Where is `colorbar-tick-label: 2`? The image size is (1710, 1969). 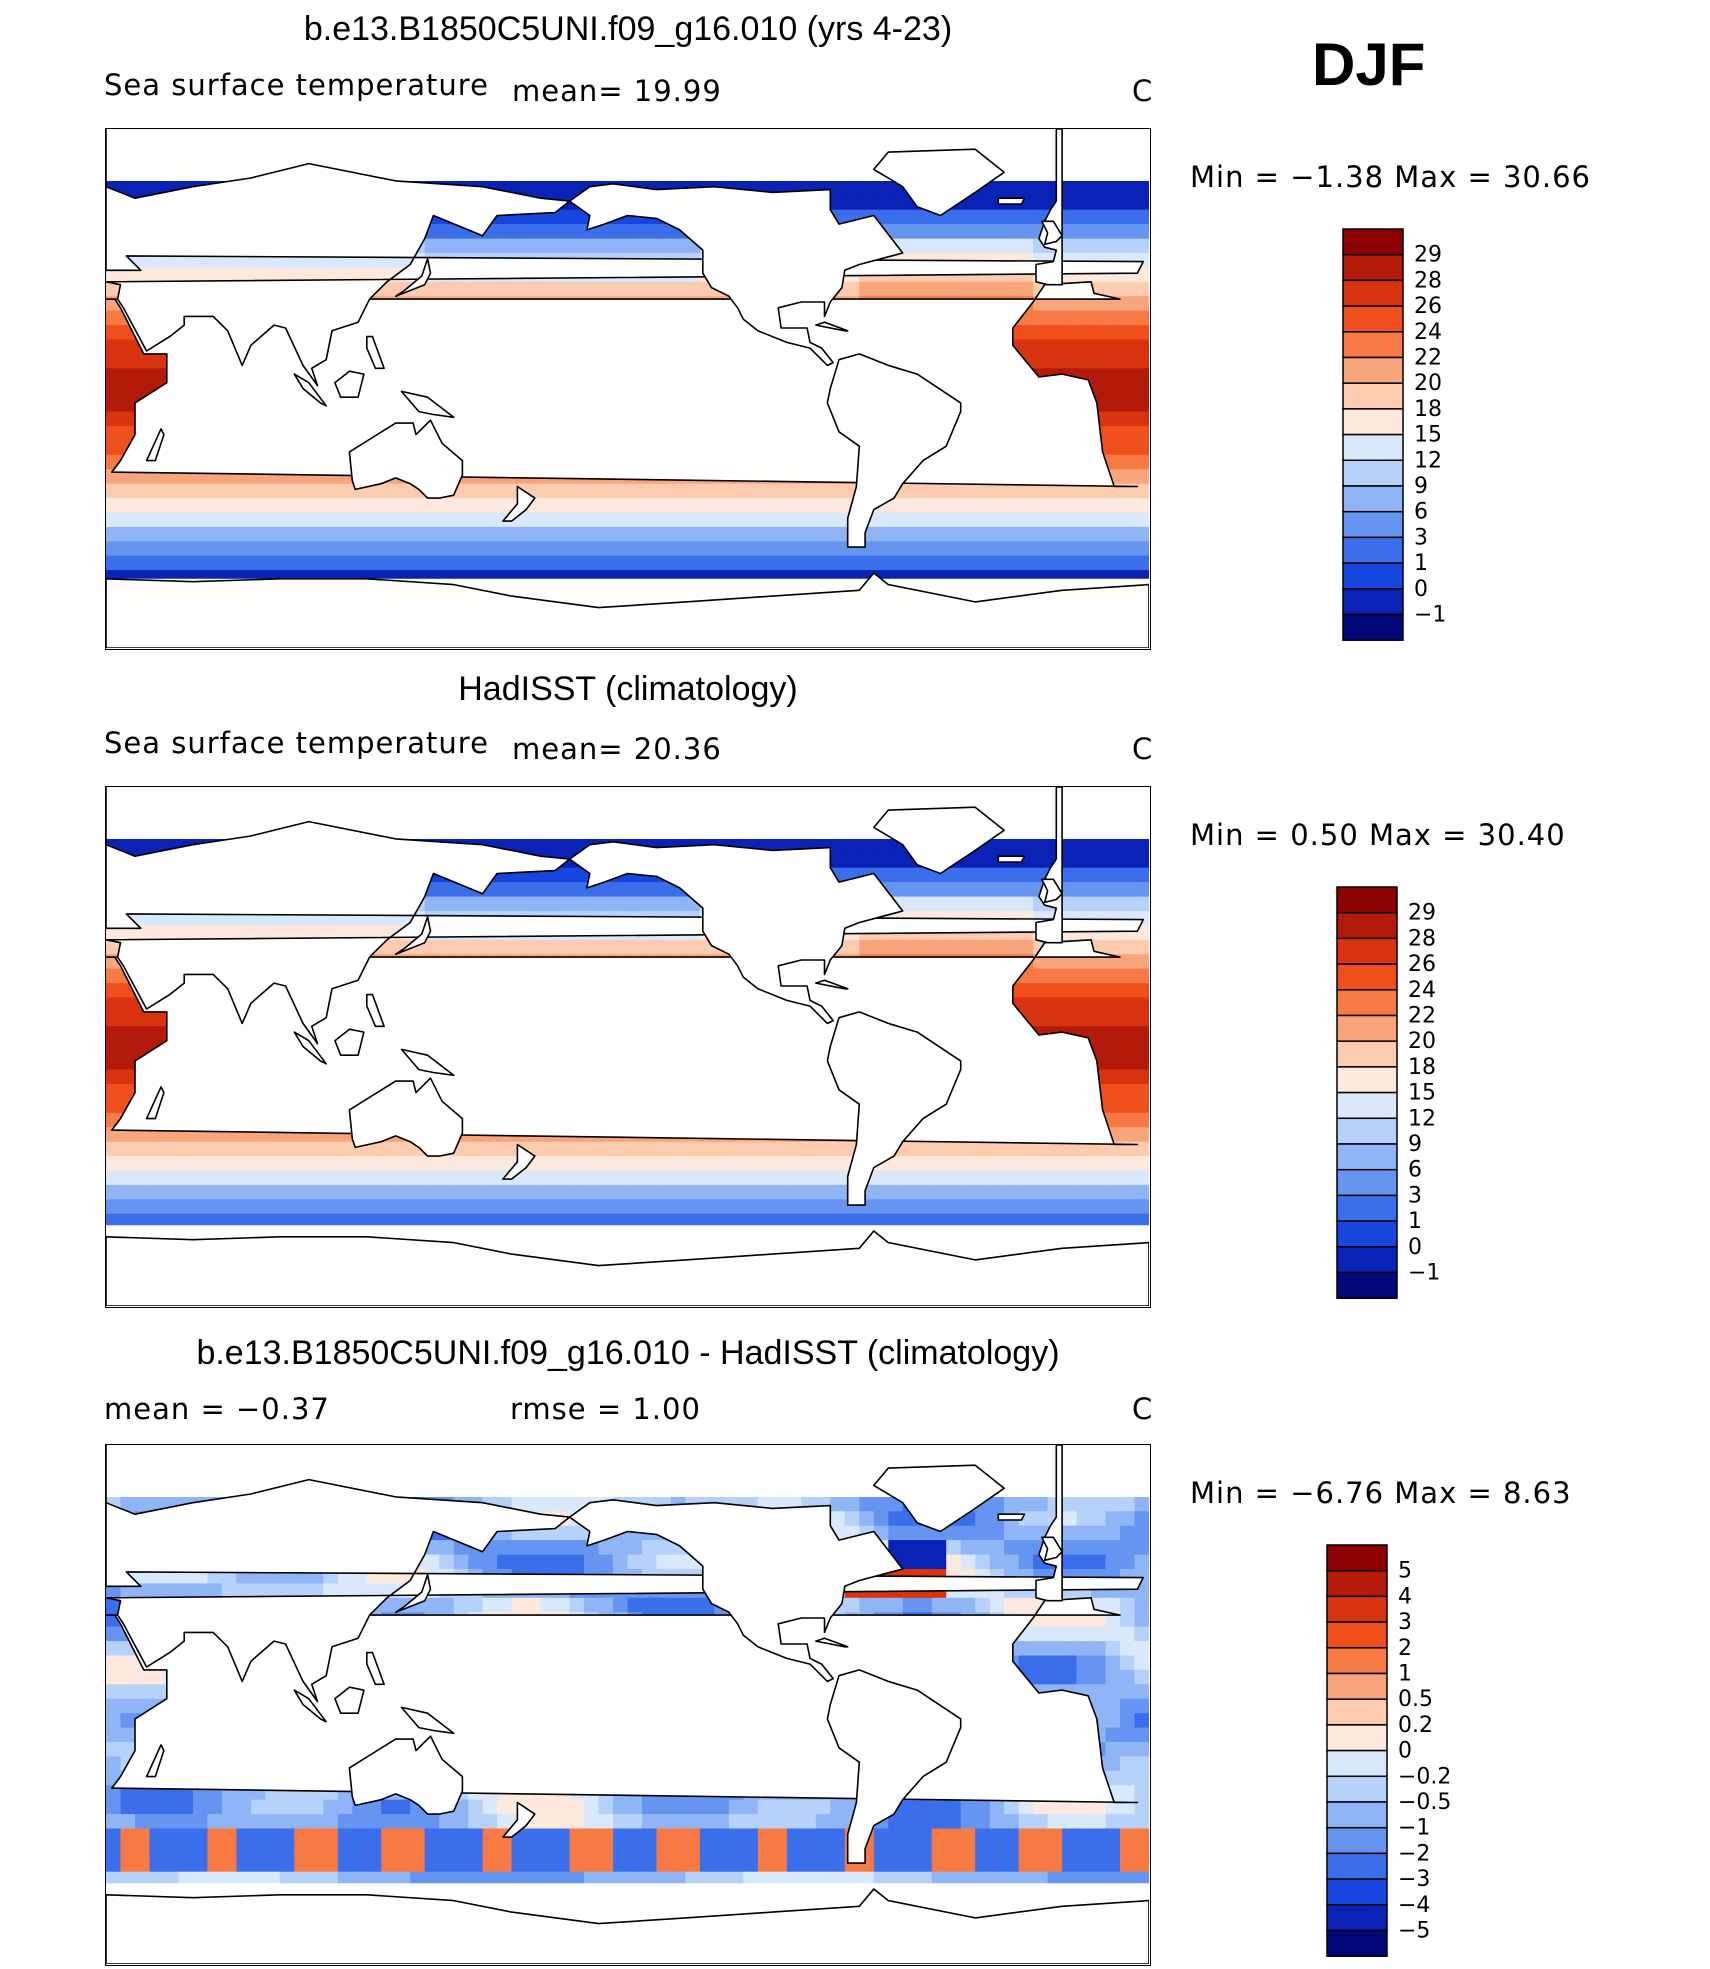 colorbar-tick-label: 2 is located at coordinates (1405, 1648).